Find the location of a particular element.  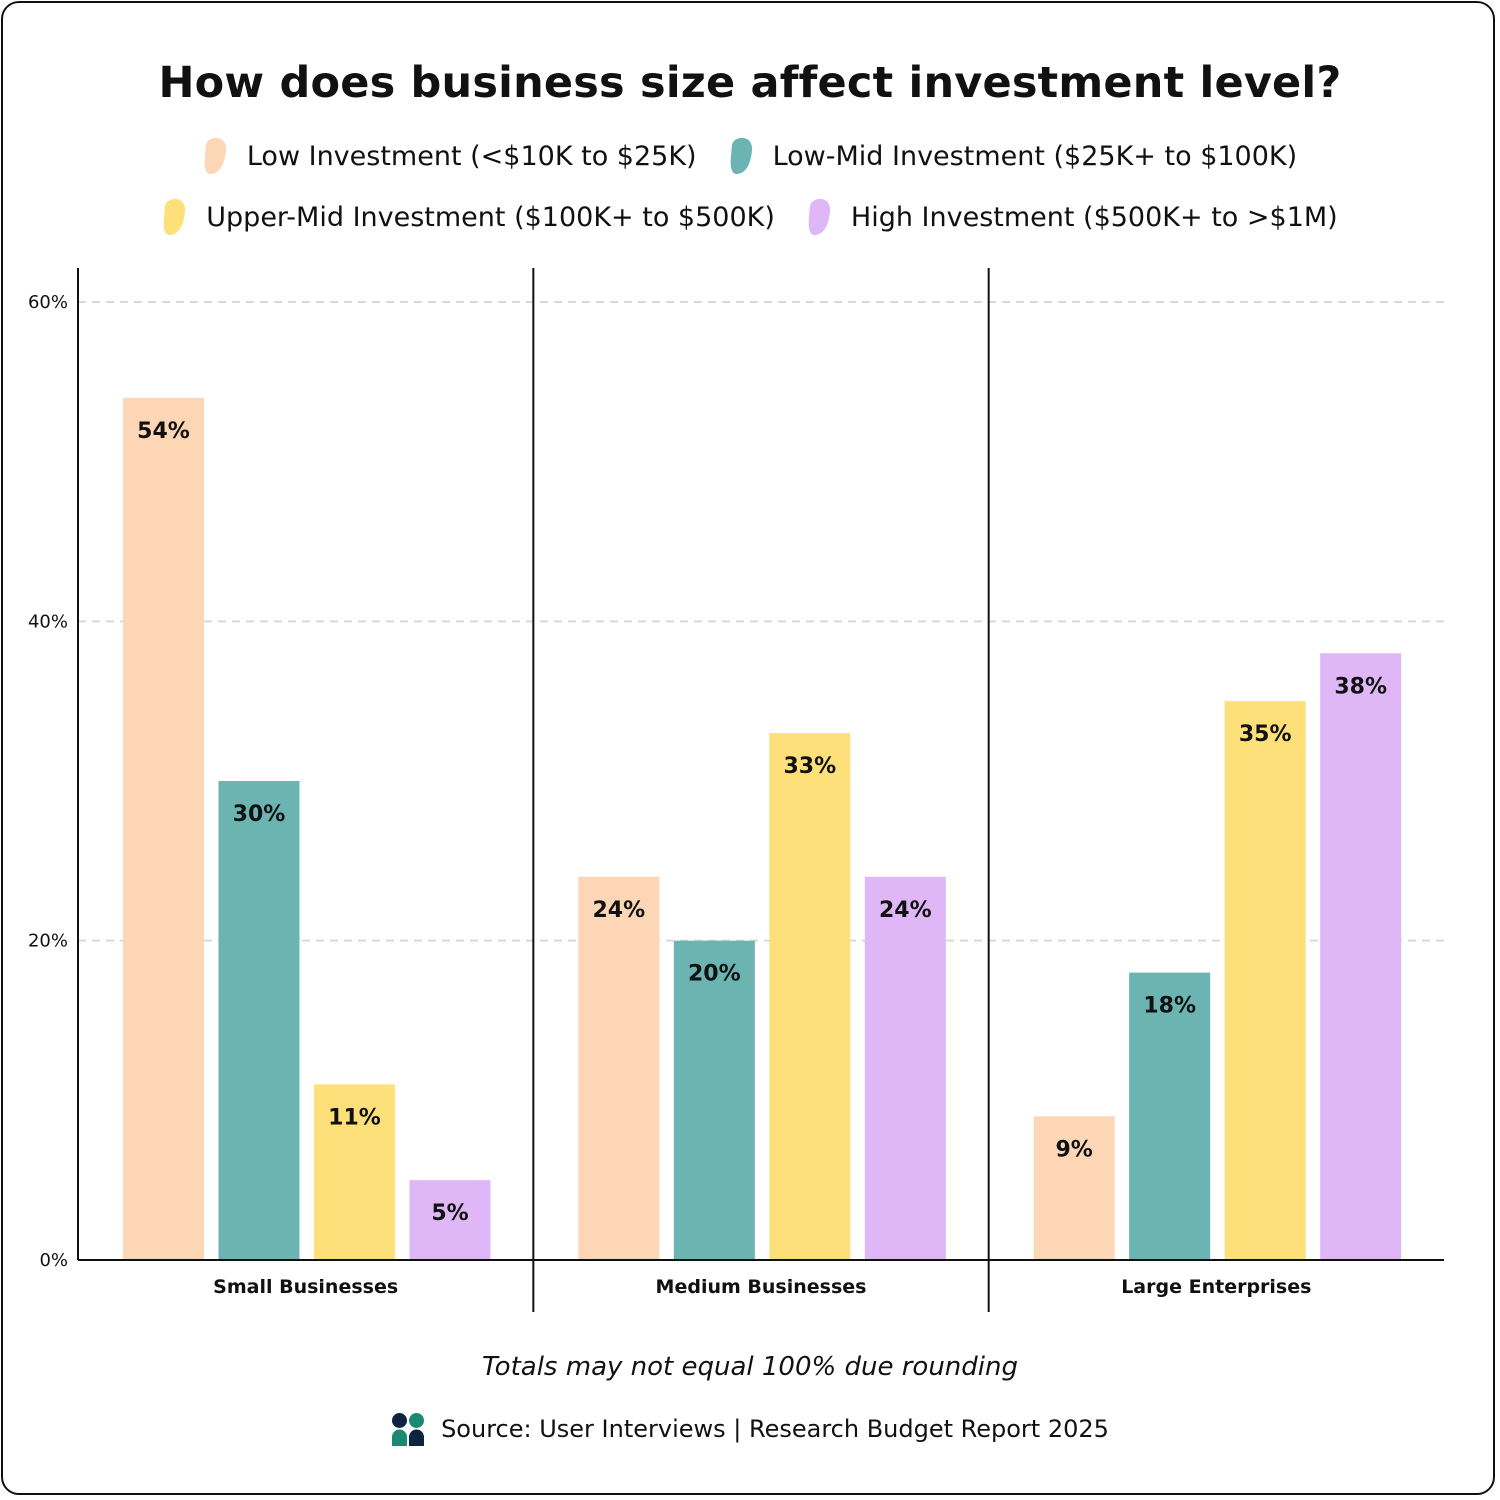

legend-swatch-upper-mid is located at coordinates (174, 217).